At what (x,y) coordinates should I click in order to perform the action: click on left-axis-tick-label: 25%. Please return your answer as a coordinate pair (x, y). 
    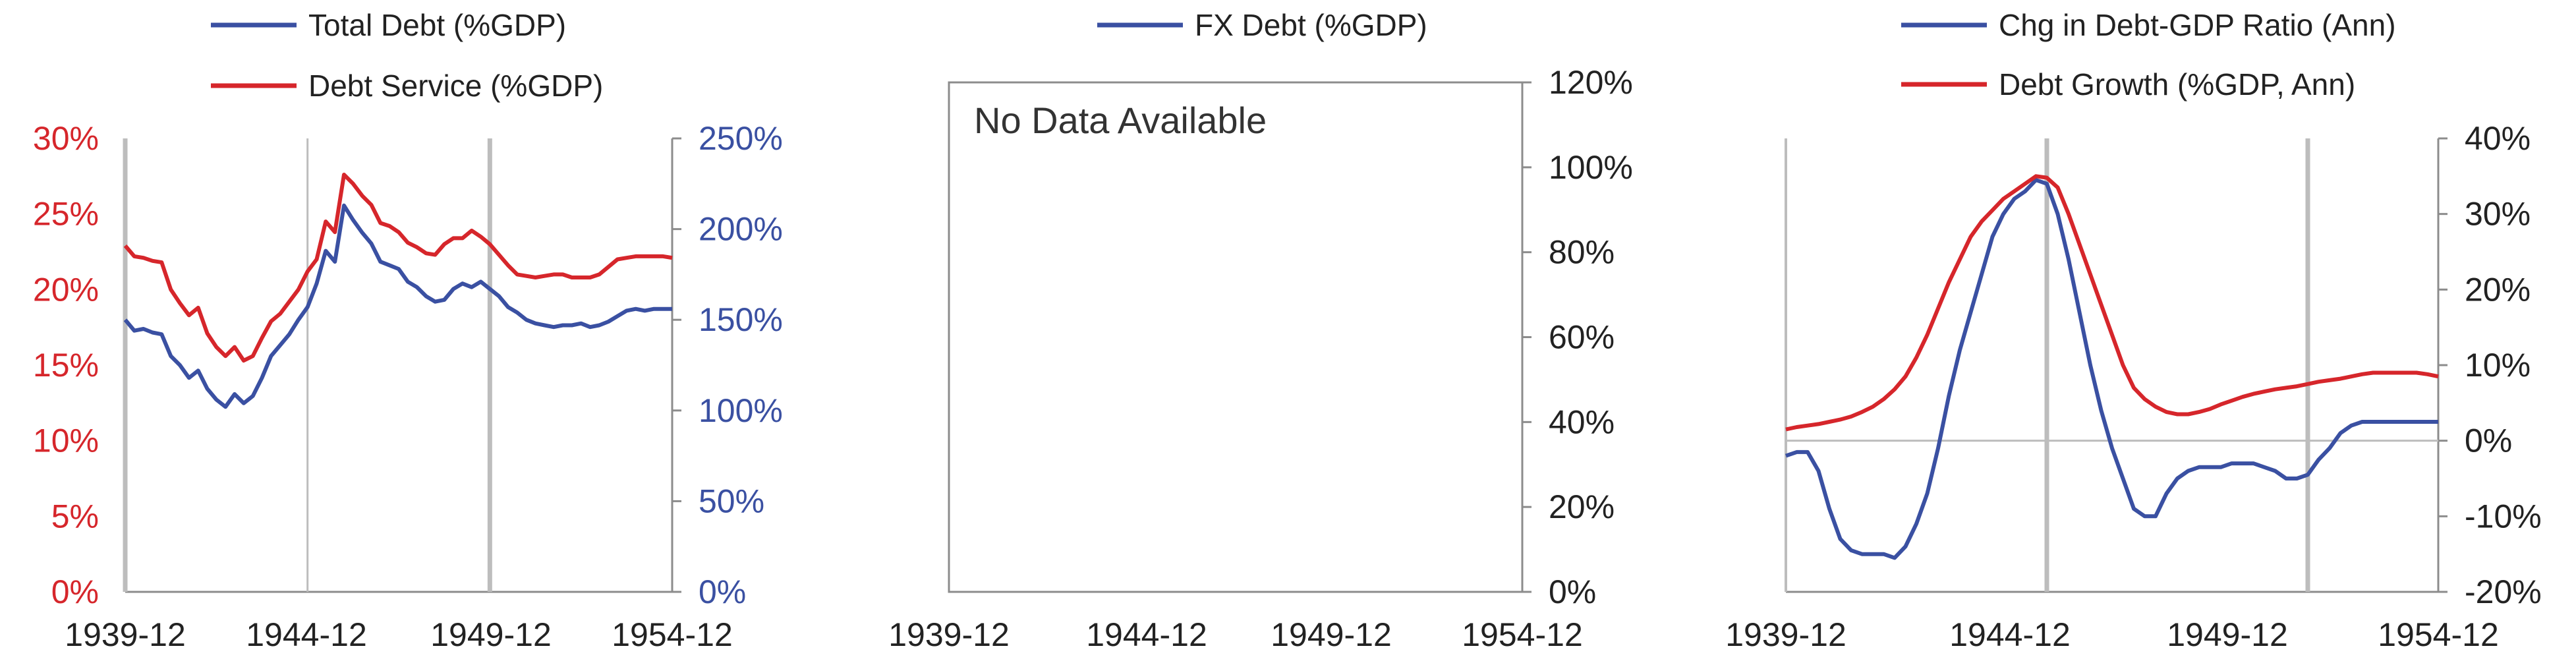
    Looking at the image, I should click on (66, 214).